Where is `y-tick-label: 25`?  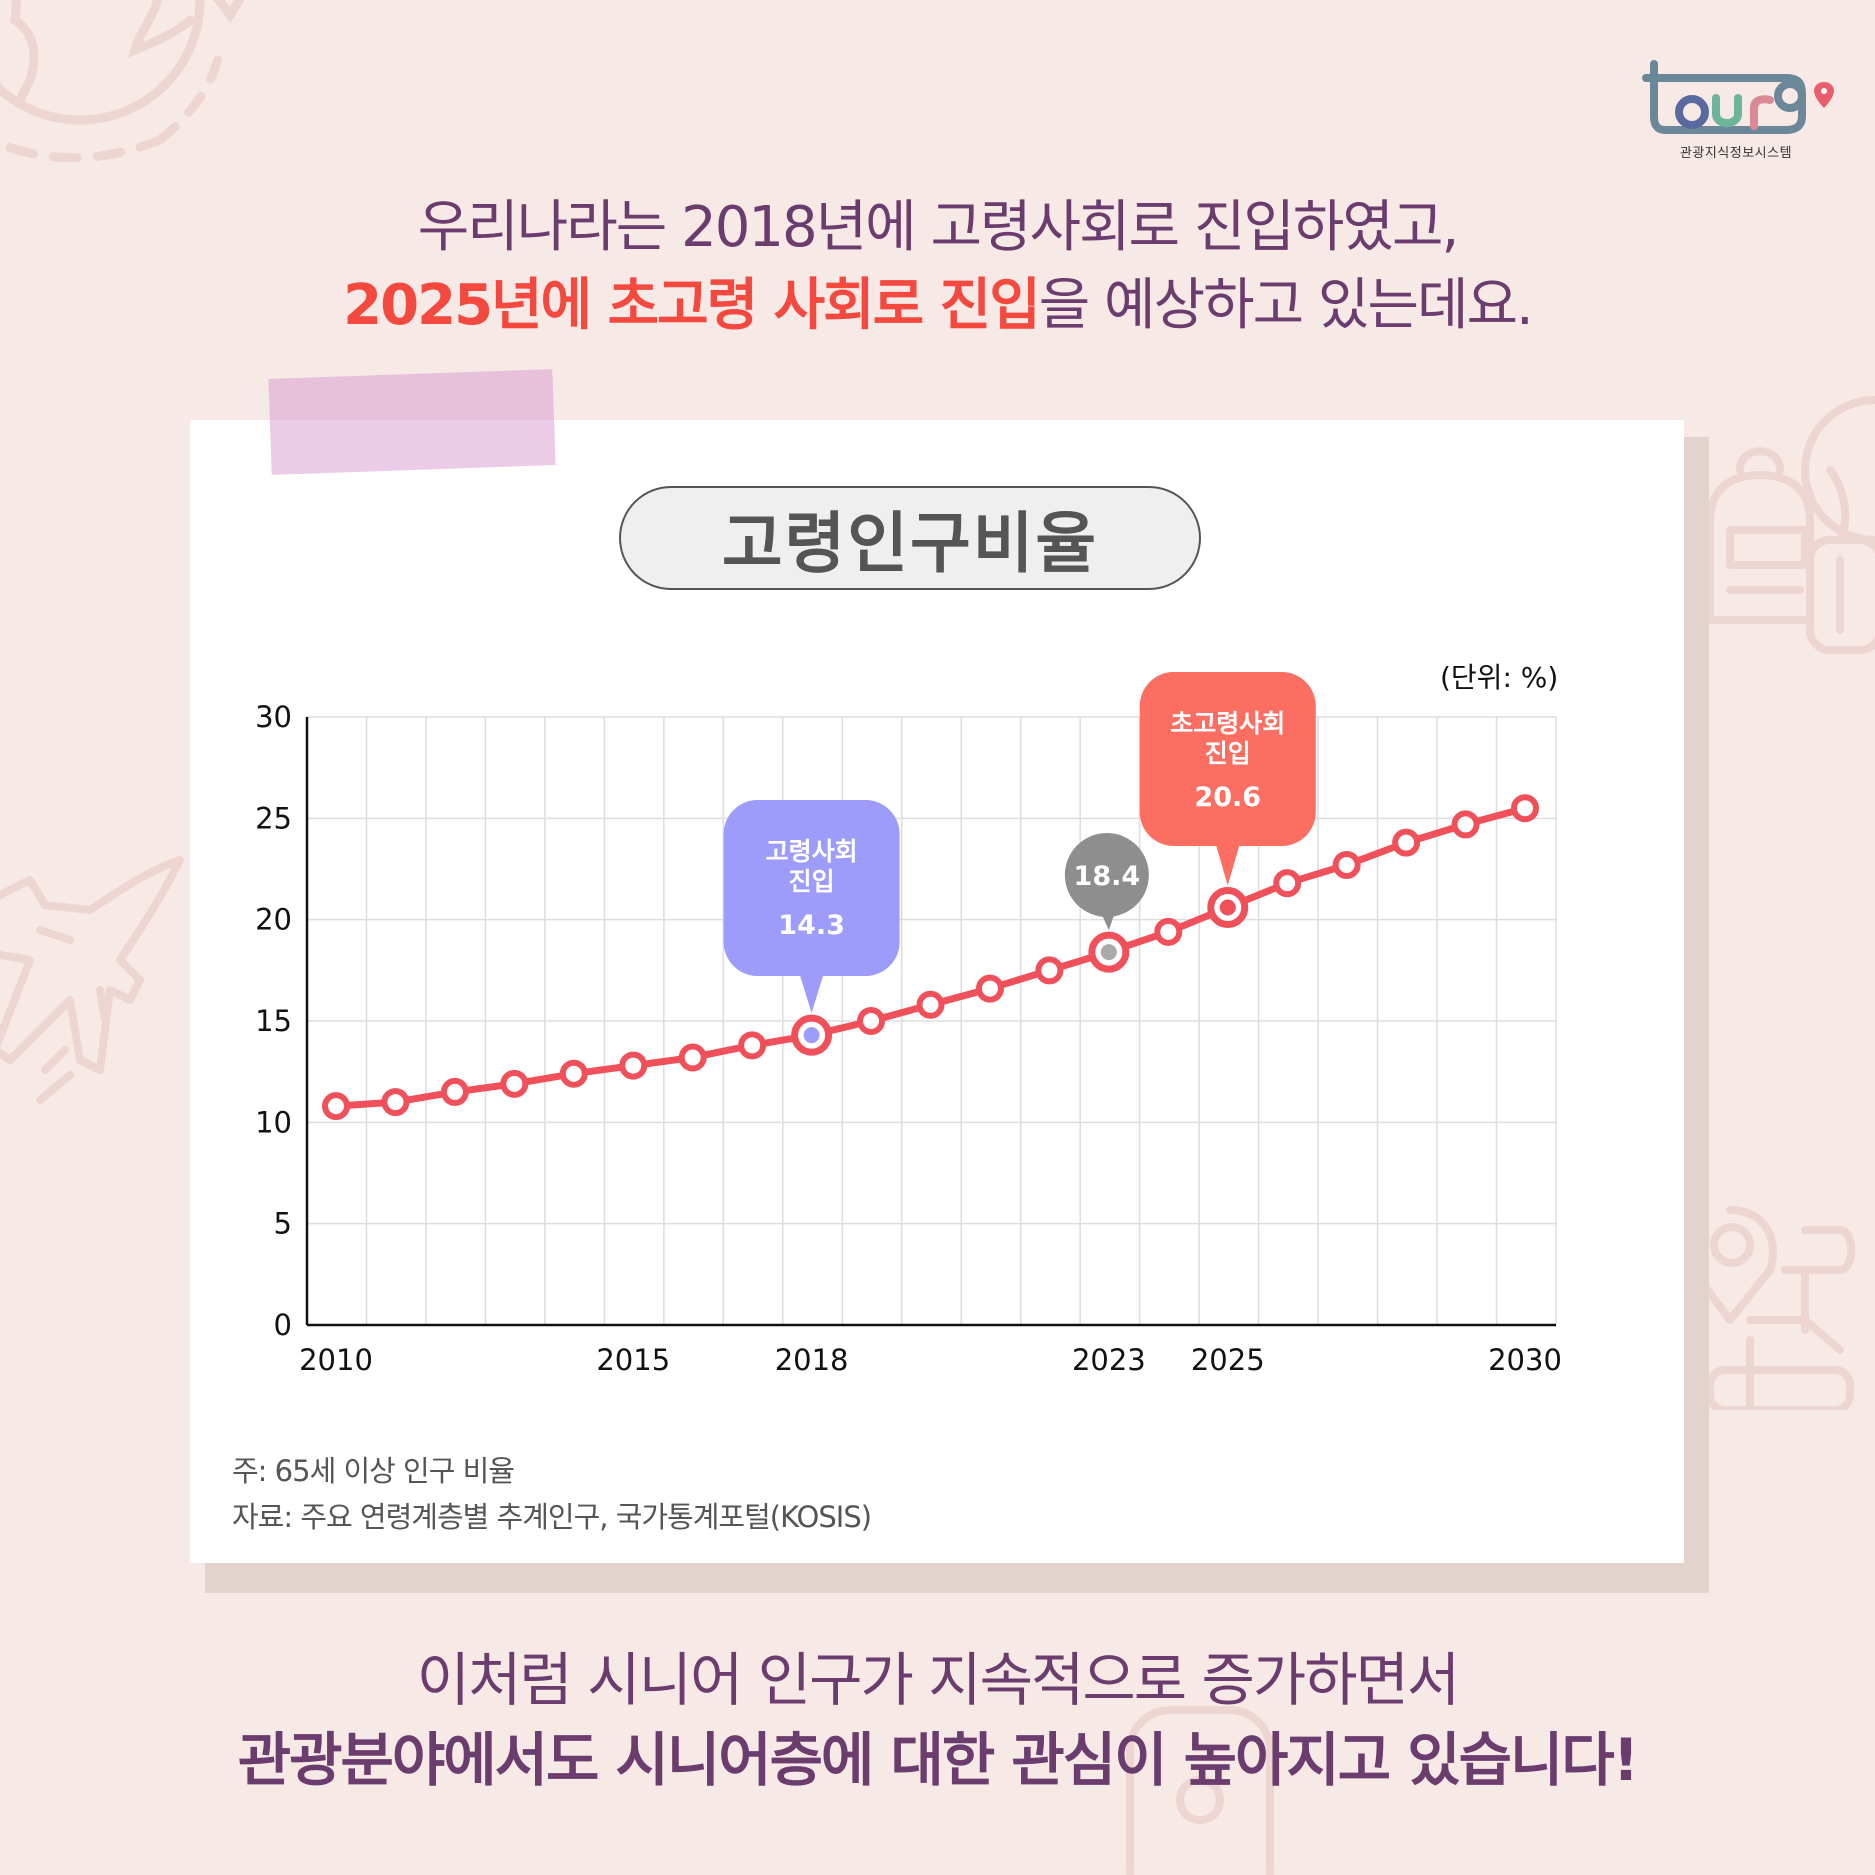
y-tick-label: 25 is located at coordinates (273, 818).